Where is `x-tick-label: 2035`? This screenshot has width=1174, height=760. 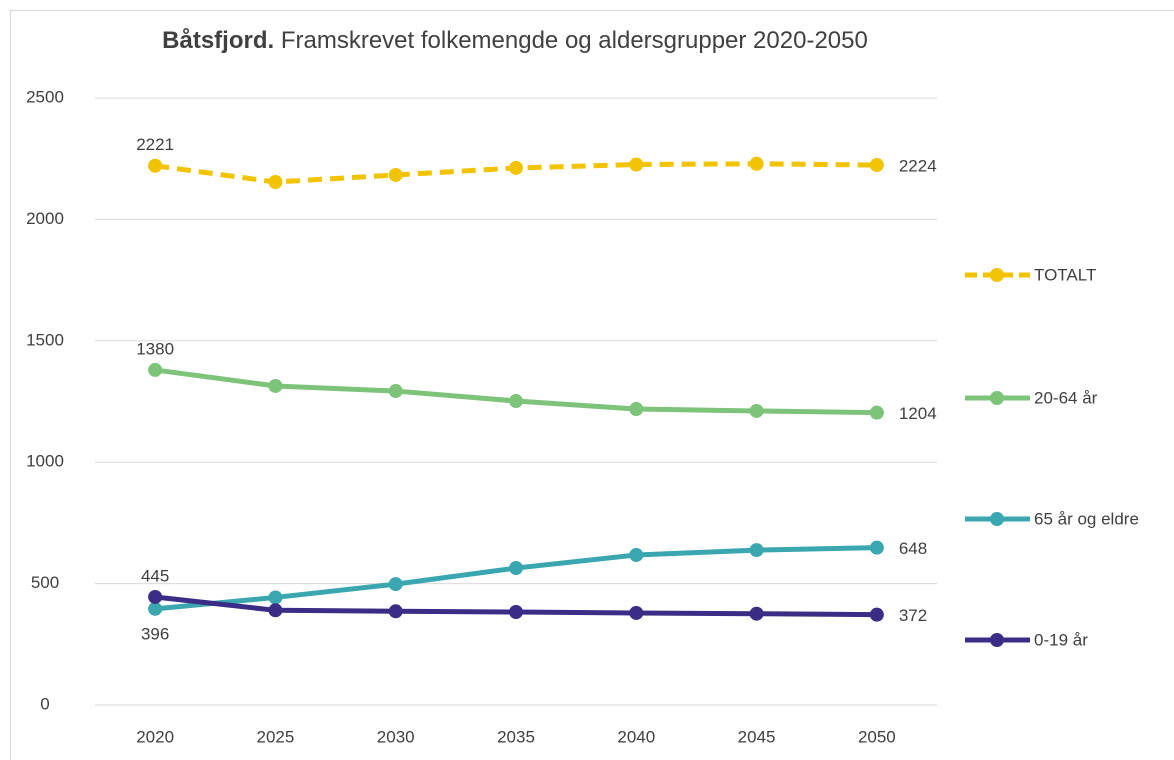
x-tick-label: 2035 is located at coordinates (516, 736).